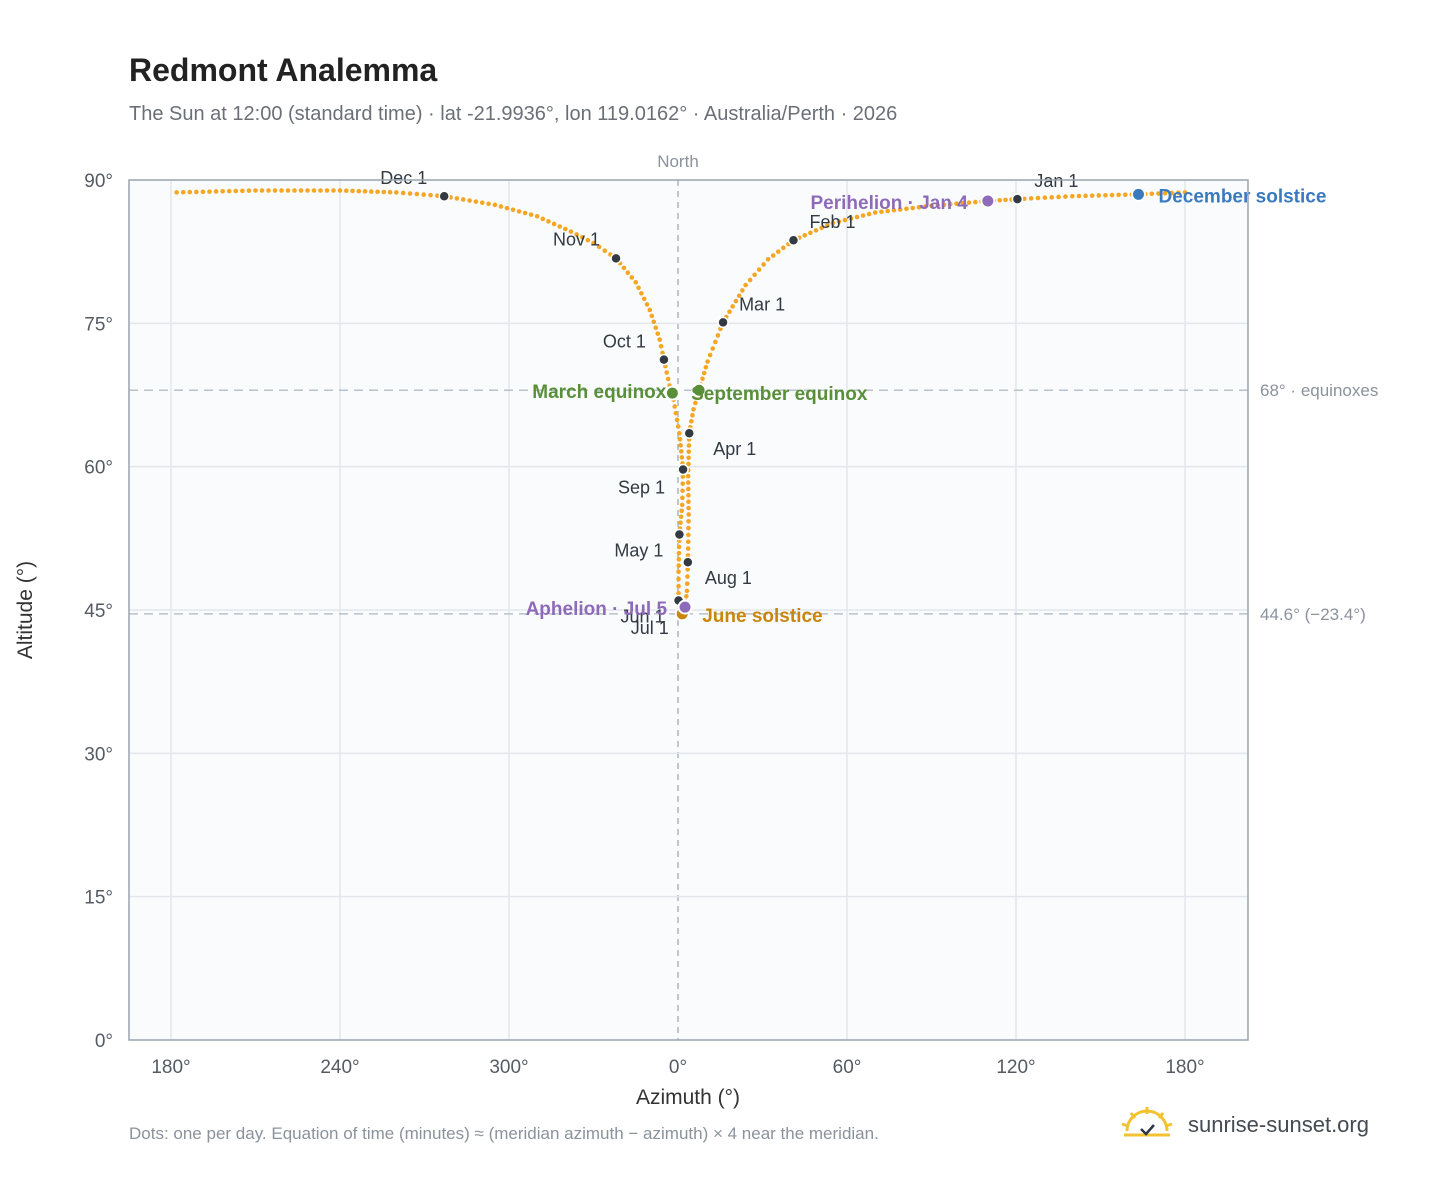  Describe the element at coordinates (762, 616) in the screenshot. I see `event-label: June solstice` at that location.